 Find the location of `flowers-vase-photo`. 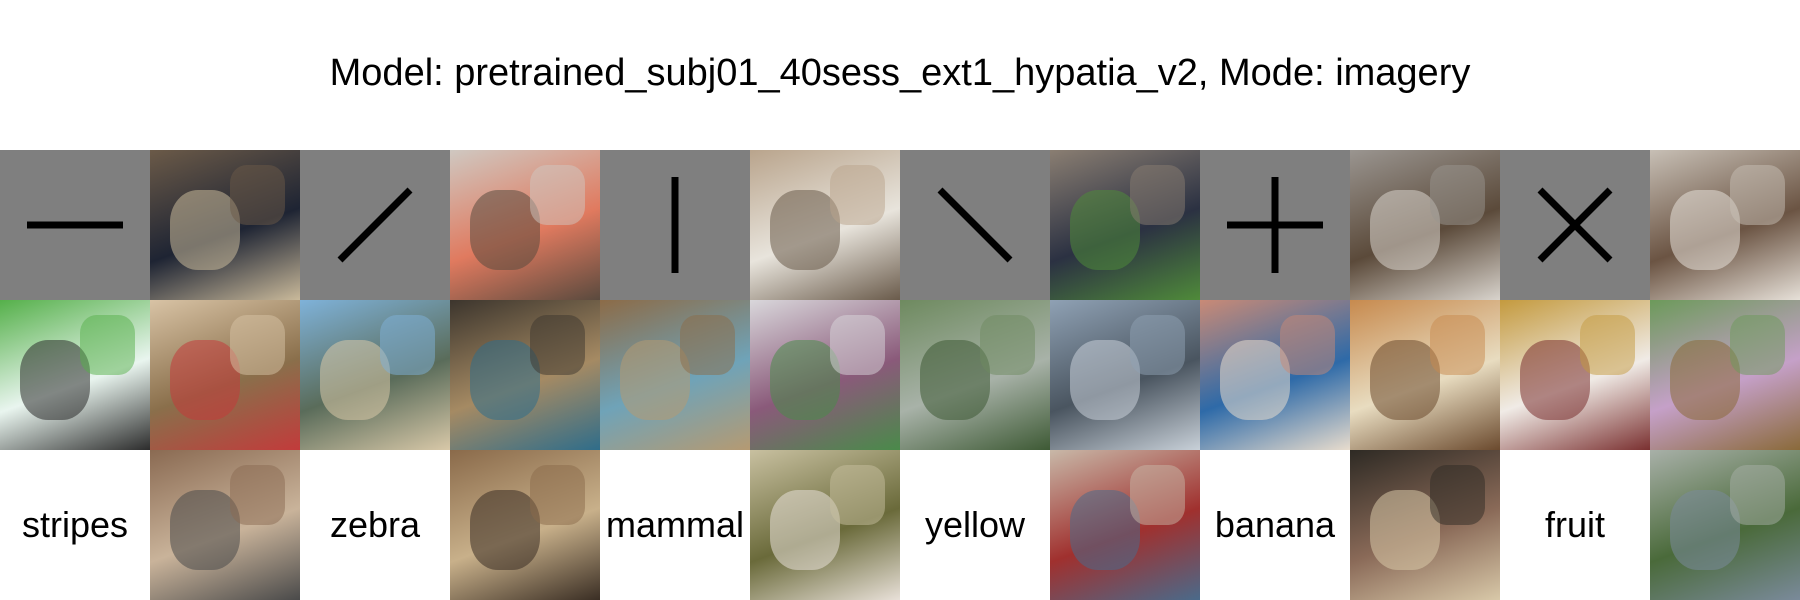

flowers-vase-photo is located at coordinates (825, 525).